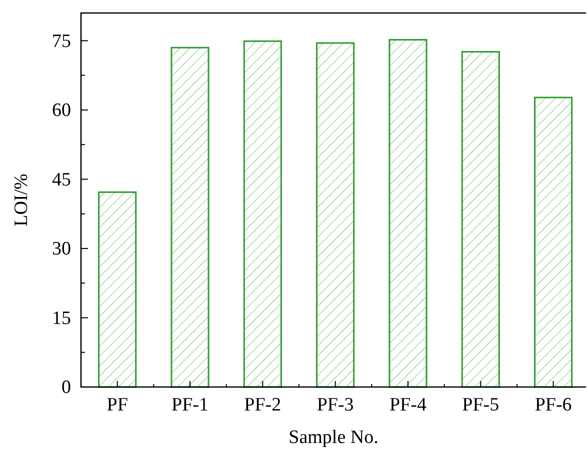 This screenshot has height=451, width=587. What do you see at coordinates (481, 405) in the screenshot?
I see `x-tick-label: PF-5` at bounding box center [481, 405].